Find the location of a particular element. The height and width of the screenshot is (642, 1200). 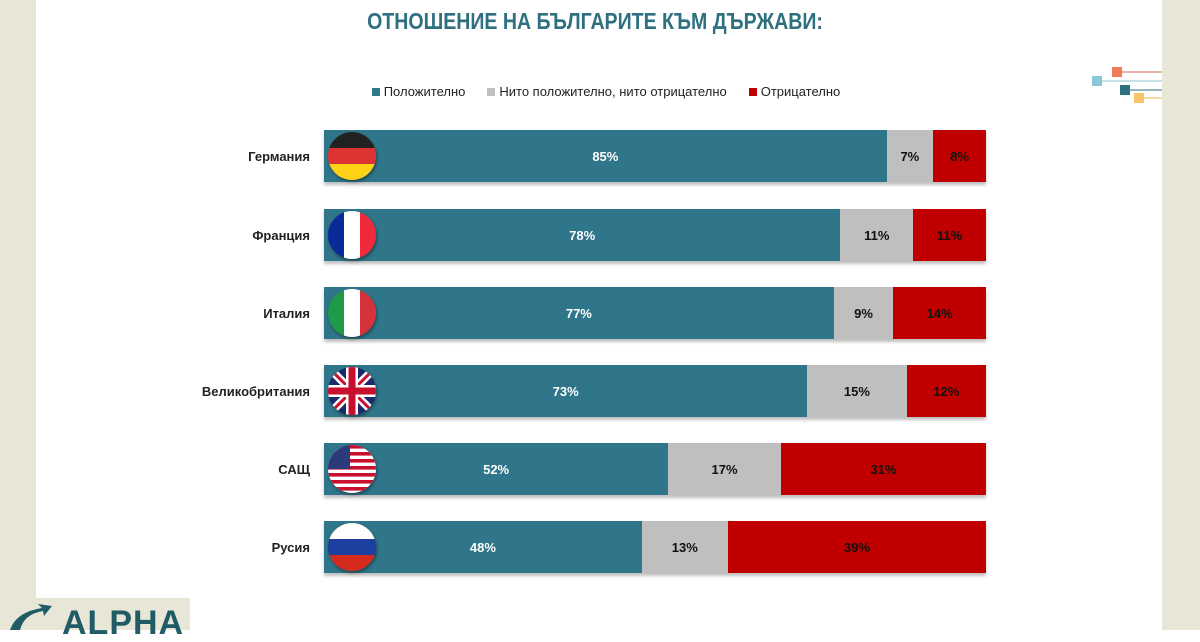

chart-title: ОТНОШЕНИЕ НА БЪЛГАРИТЕ КЪМ ДЪРЖАВИ: is located at coordinates (595, 21).